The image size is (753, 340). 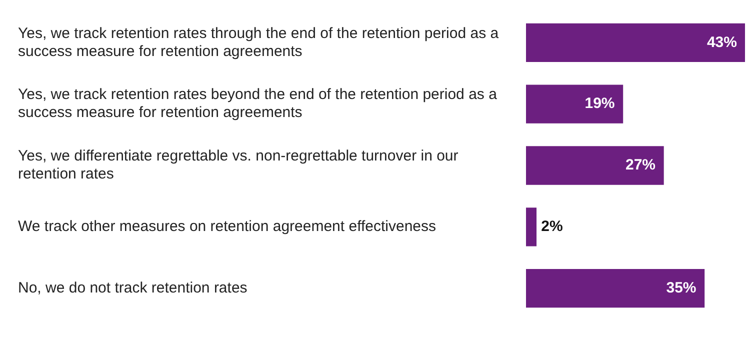 What do you see at coordinates (238, 165) in the screenshot?
I see `y-tick-label: Yes, we differentiate regrettable vs. non-regrettable turnover in our retention rates` at bounding box center [238, 165].